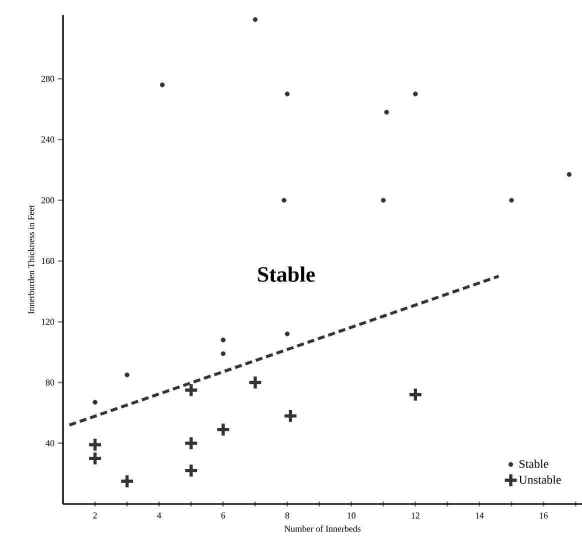  What do you see at coordinates (286, 274) in the screenshot?
I see `annotation: Stable` at bounding box center [286, 274].